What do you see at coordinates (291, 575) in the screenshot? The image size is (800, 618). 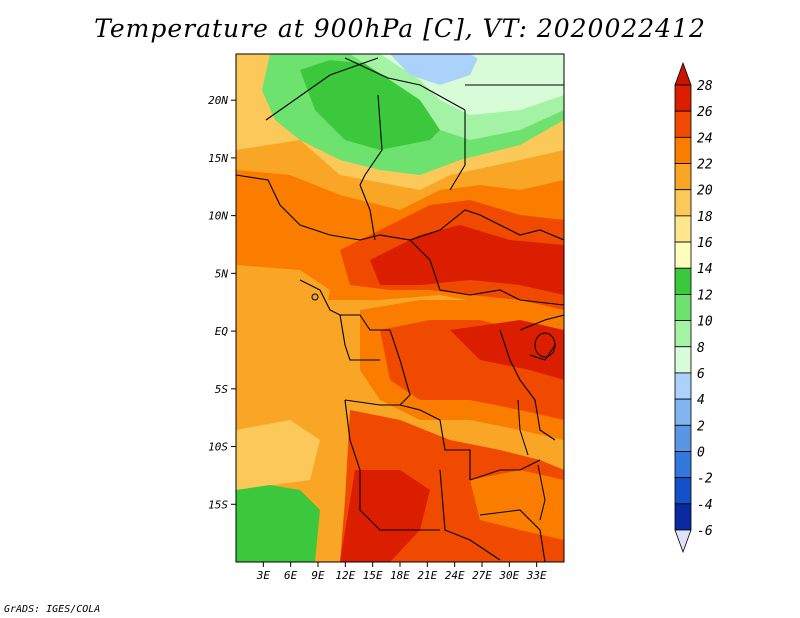 I see `lon-tick-label: 6E` at bounding box center [291, 575].